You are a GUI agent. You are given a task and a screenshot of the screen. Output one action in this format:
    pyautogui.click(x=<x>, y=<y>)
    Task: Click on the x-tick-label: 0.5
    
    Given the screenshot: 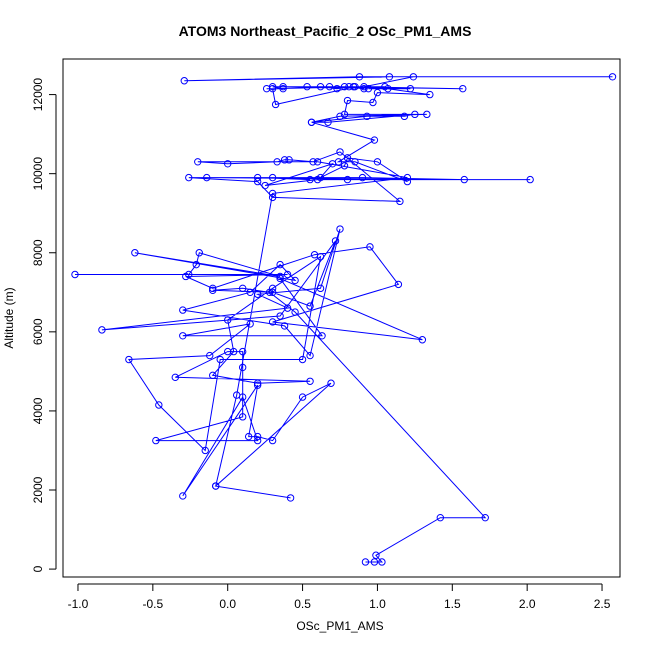 What is the action you would take?
    pyautogui.click(x=302, y=604)
    